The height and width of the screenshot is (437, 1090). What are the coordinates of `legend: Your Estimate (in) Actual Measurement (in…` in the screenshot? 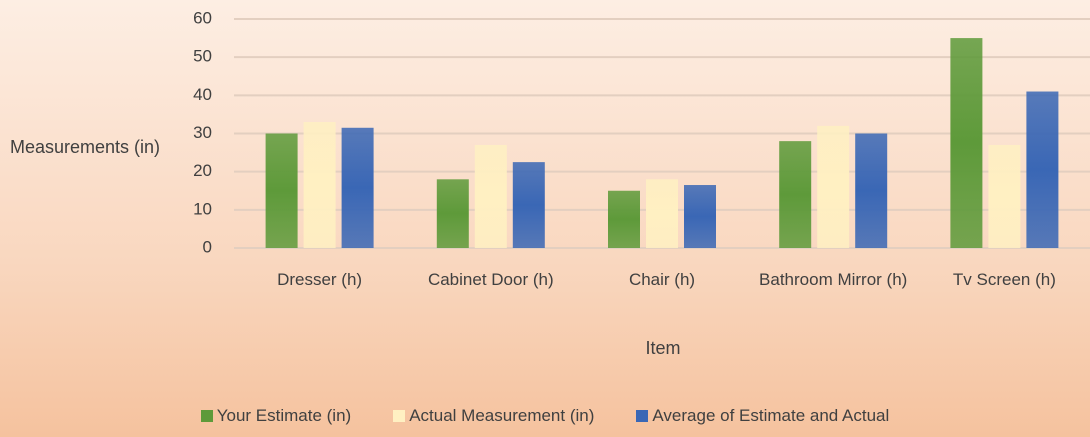 It's located at (545, 416).